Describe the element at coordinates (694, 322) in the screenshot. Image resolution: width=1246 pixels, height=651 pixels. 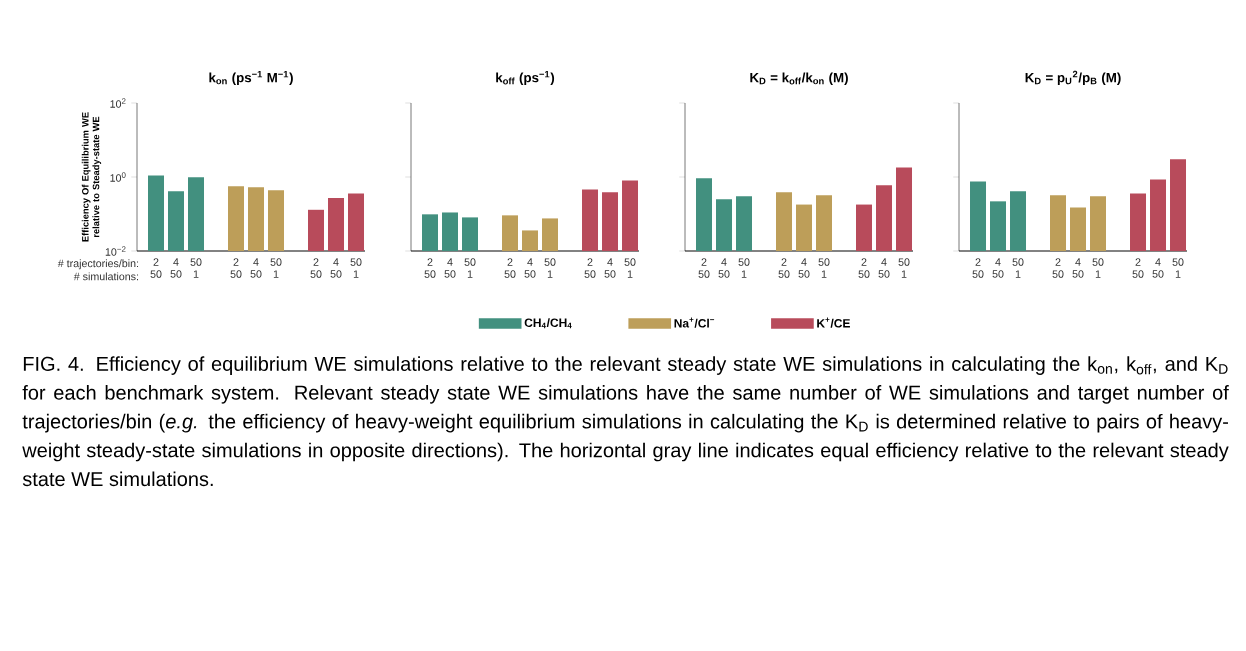
I see `legend-label: Na$^{+}$/Cl$^{−}$` at that location.